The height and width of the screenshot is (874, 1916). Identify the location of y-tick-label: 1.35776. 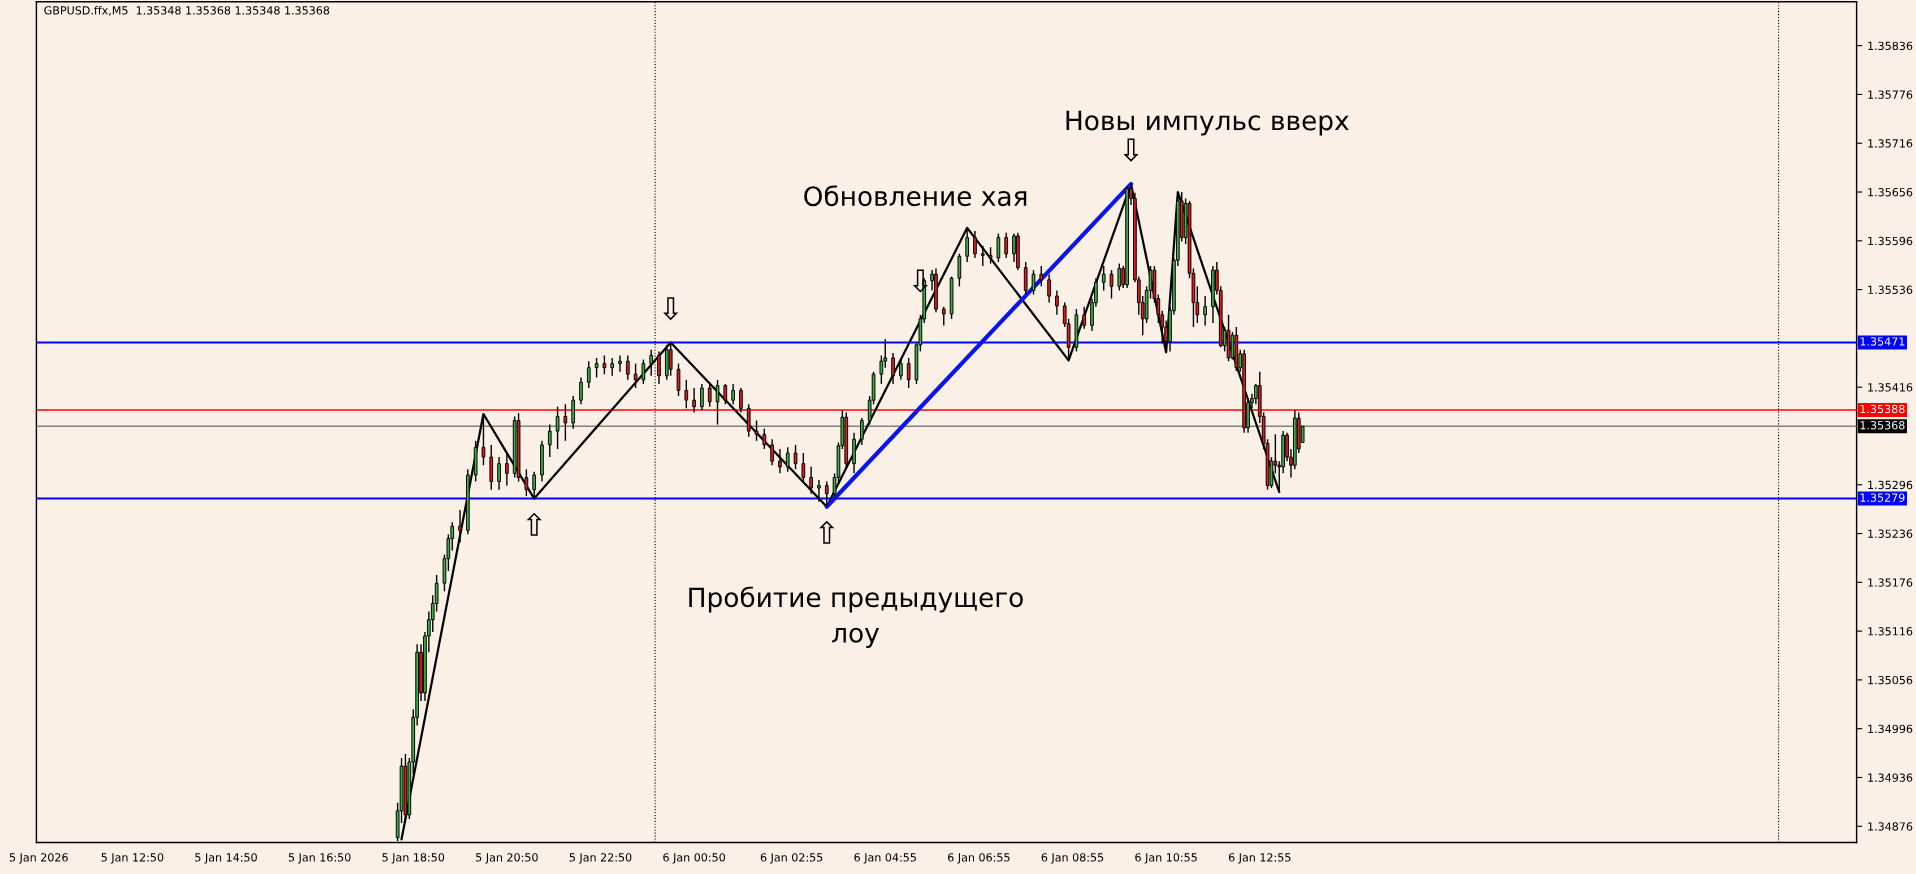
(1890, 94).